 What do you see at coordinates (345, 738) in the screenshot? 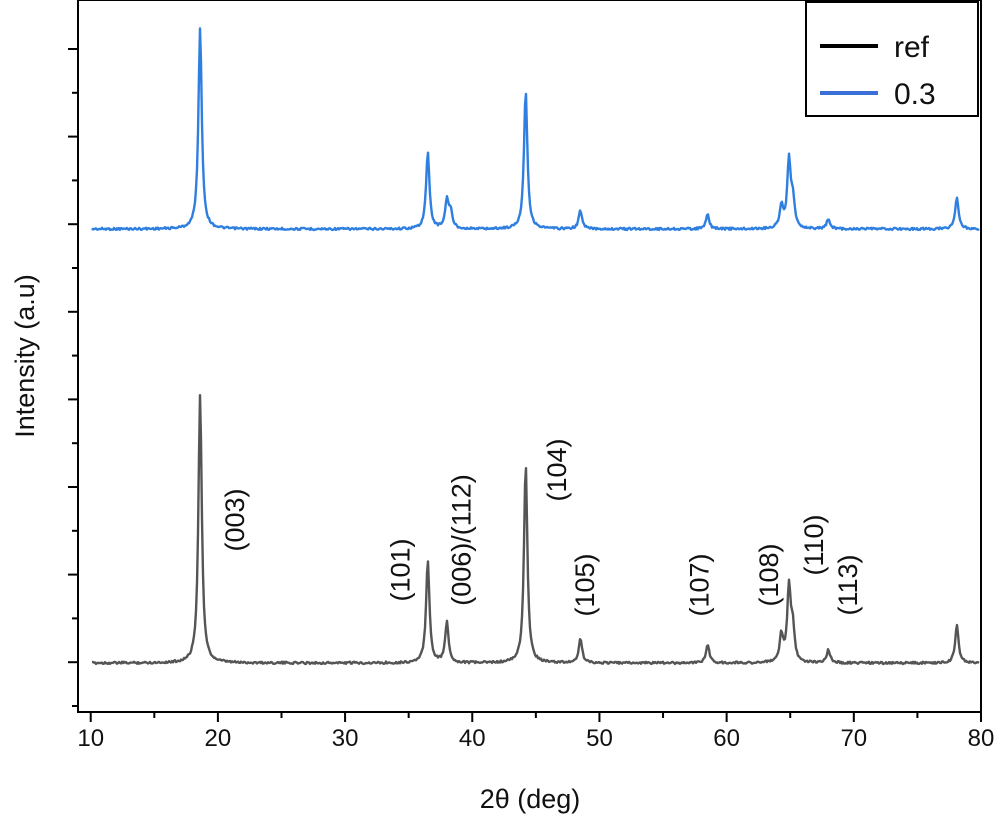
I see `x-tick-label: 30` at bounding box center [345, 738].